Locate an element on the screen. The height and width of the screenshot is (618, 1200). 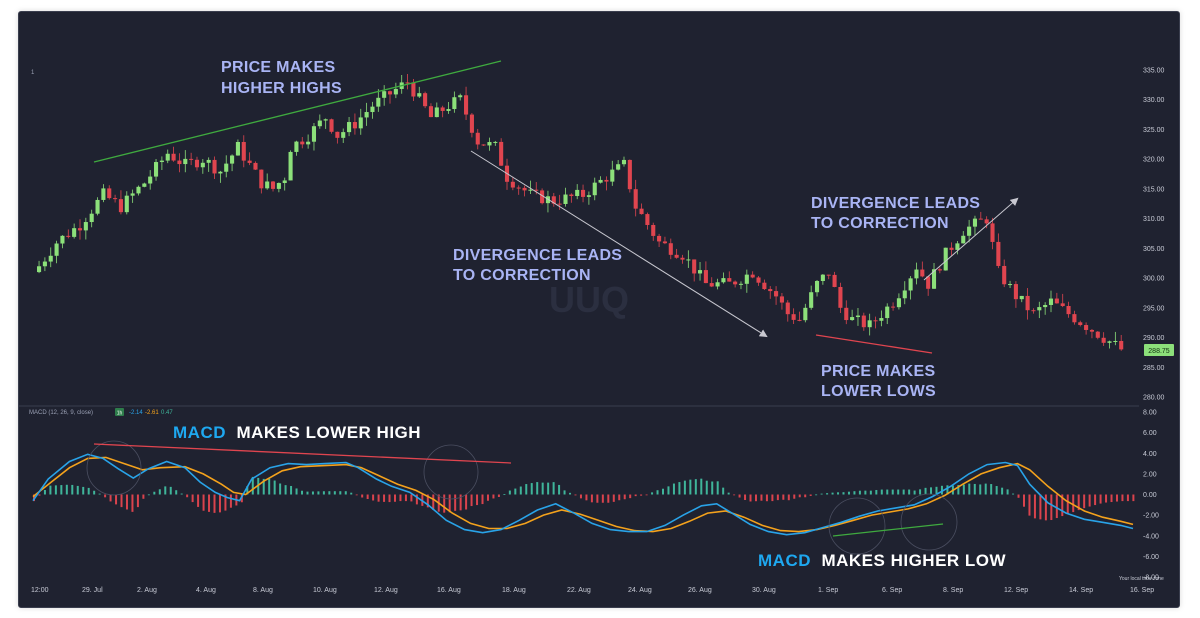
lower-lows-line-2: LOWER LOWS is located at coordinates (878, 391).